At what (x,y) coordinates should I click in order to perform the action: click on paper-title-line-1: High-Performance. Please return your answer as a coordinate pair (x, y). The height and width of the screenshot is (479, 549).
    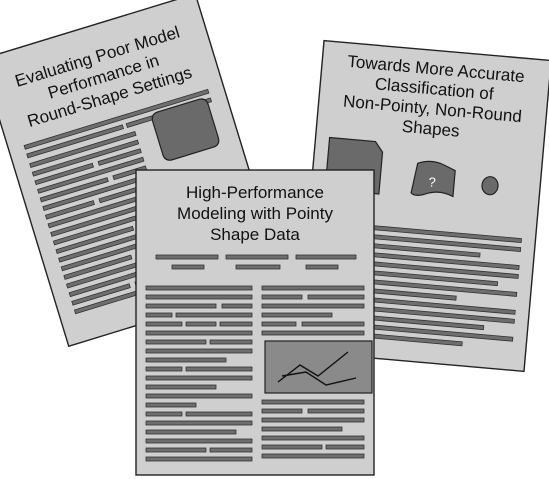
    Looking at the image, I should click on (255, 192).